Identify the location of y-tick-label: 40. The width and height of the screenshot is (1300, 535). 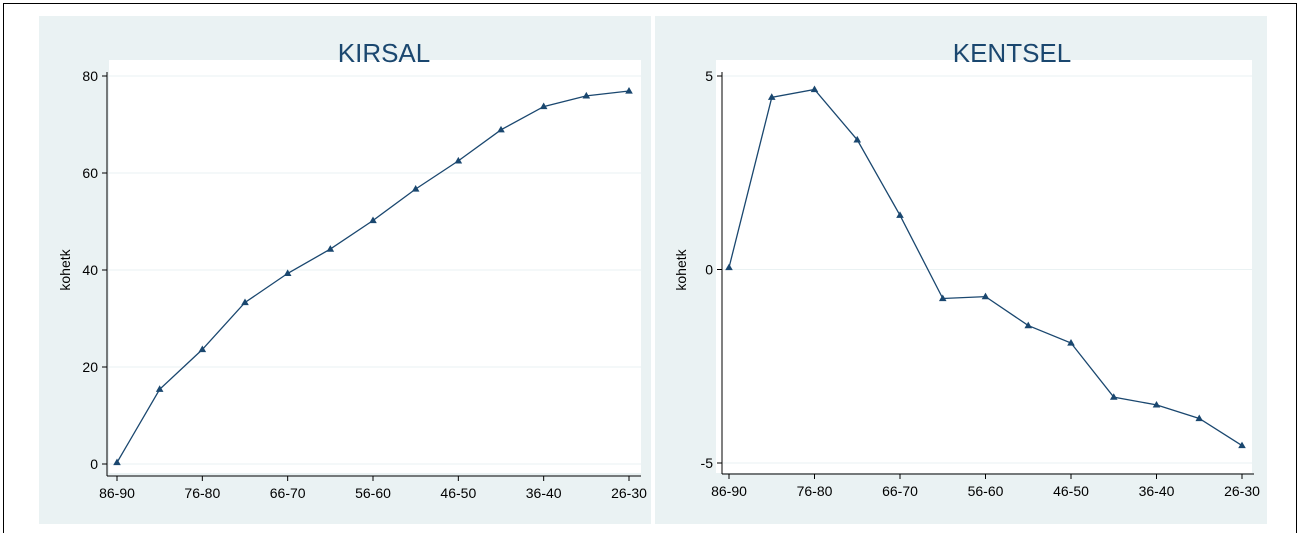
(90, 270).